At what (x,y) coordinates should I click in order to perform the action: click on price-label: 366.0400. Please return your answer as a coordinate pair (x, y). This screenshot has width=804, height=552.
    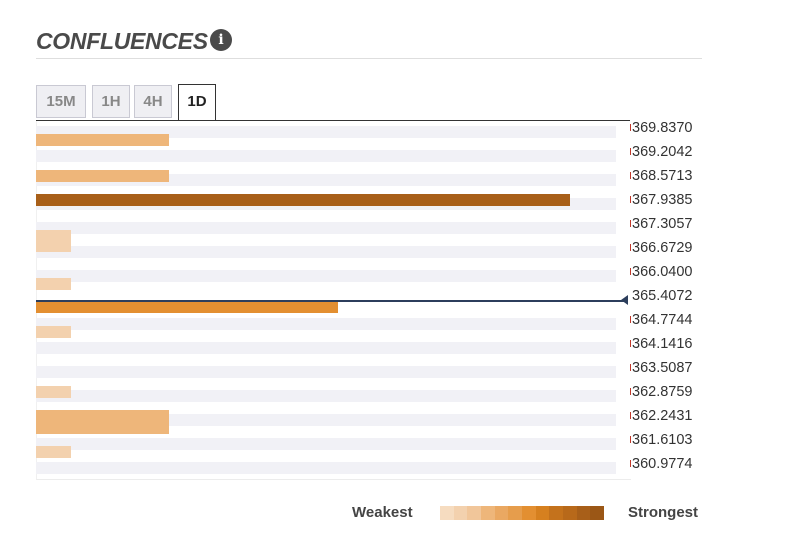
    Looking at the image, I should click on (662, 272).